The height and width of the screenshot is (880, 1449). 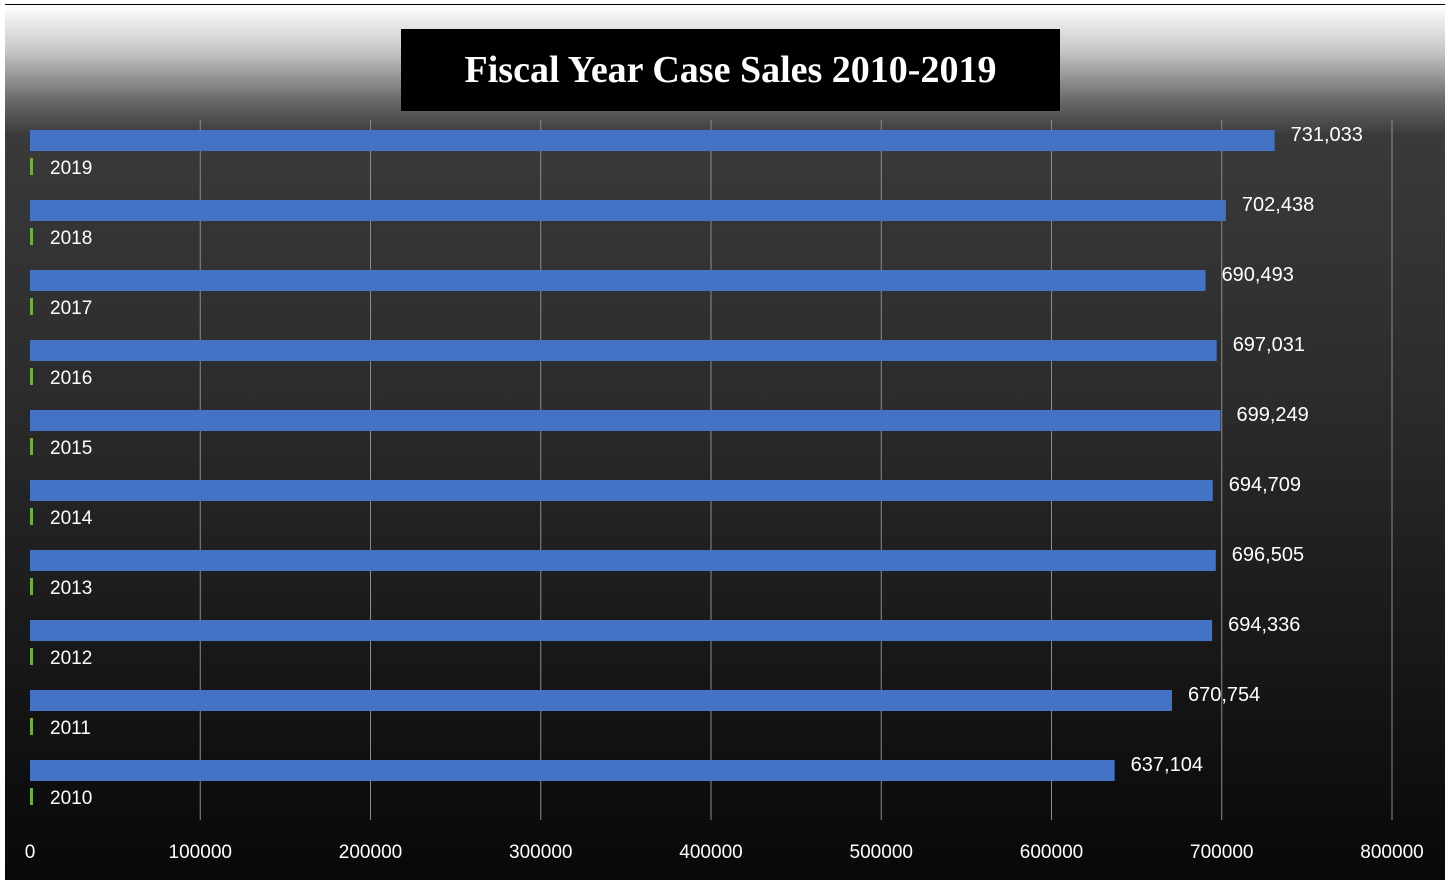 I want to click on data-label: 694,336, so click(x=1264, y=625).